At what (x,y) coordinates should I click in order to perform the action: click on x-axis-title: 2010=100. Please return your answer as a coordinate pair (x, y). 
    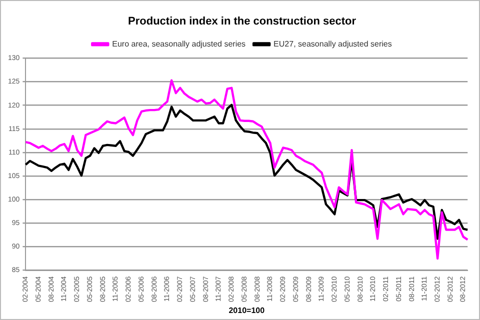
    Looking at the image, I should click on (247, 311).